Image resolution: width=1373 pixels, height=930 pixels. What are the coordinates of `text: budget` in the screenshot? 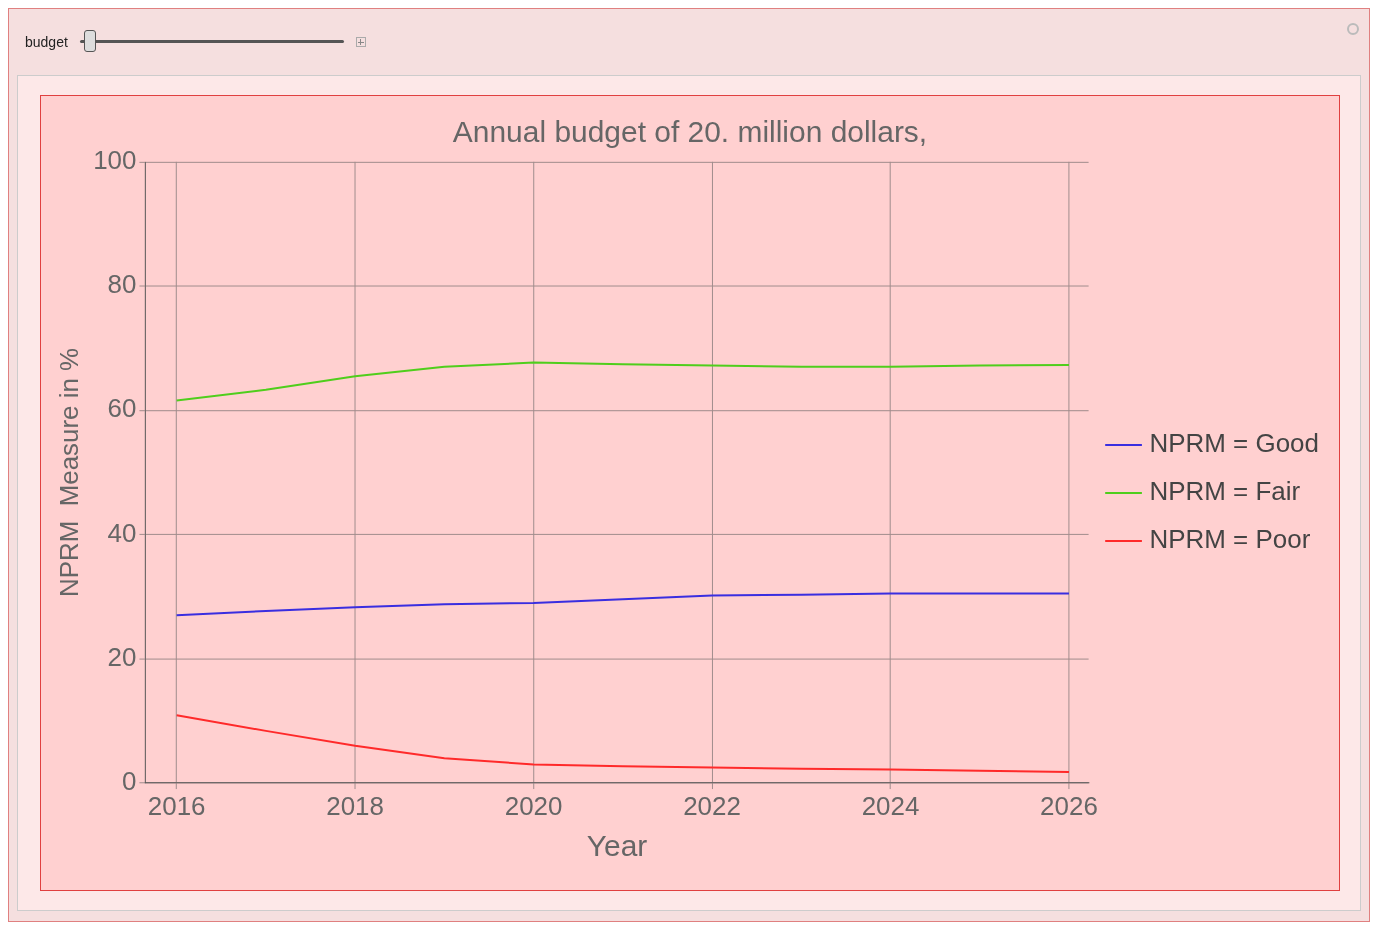 It's located at (46, 42).